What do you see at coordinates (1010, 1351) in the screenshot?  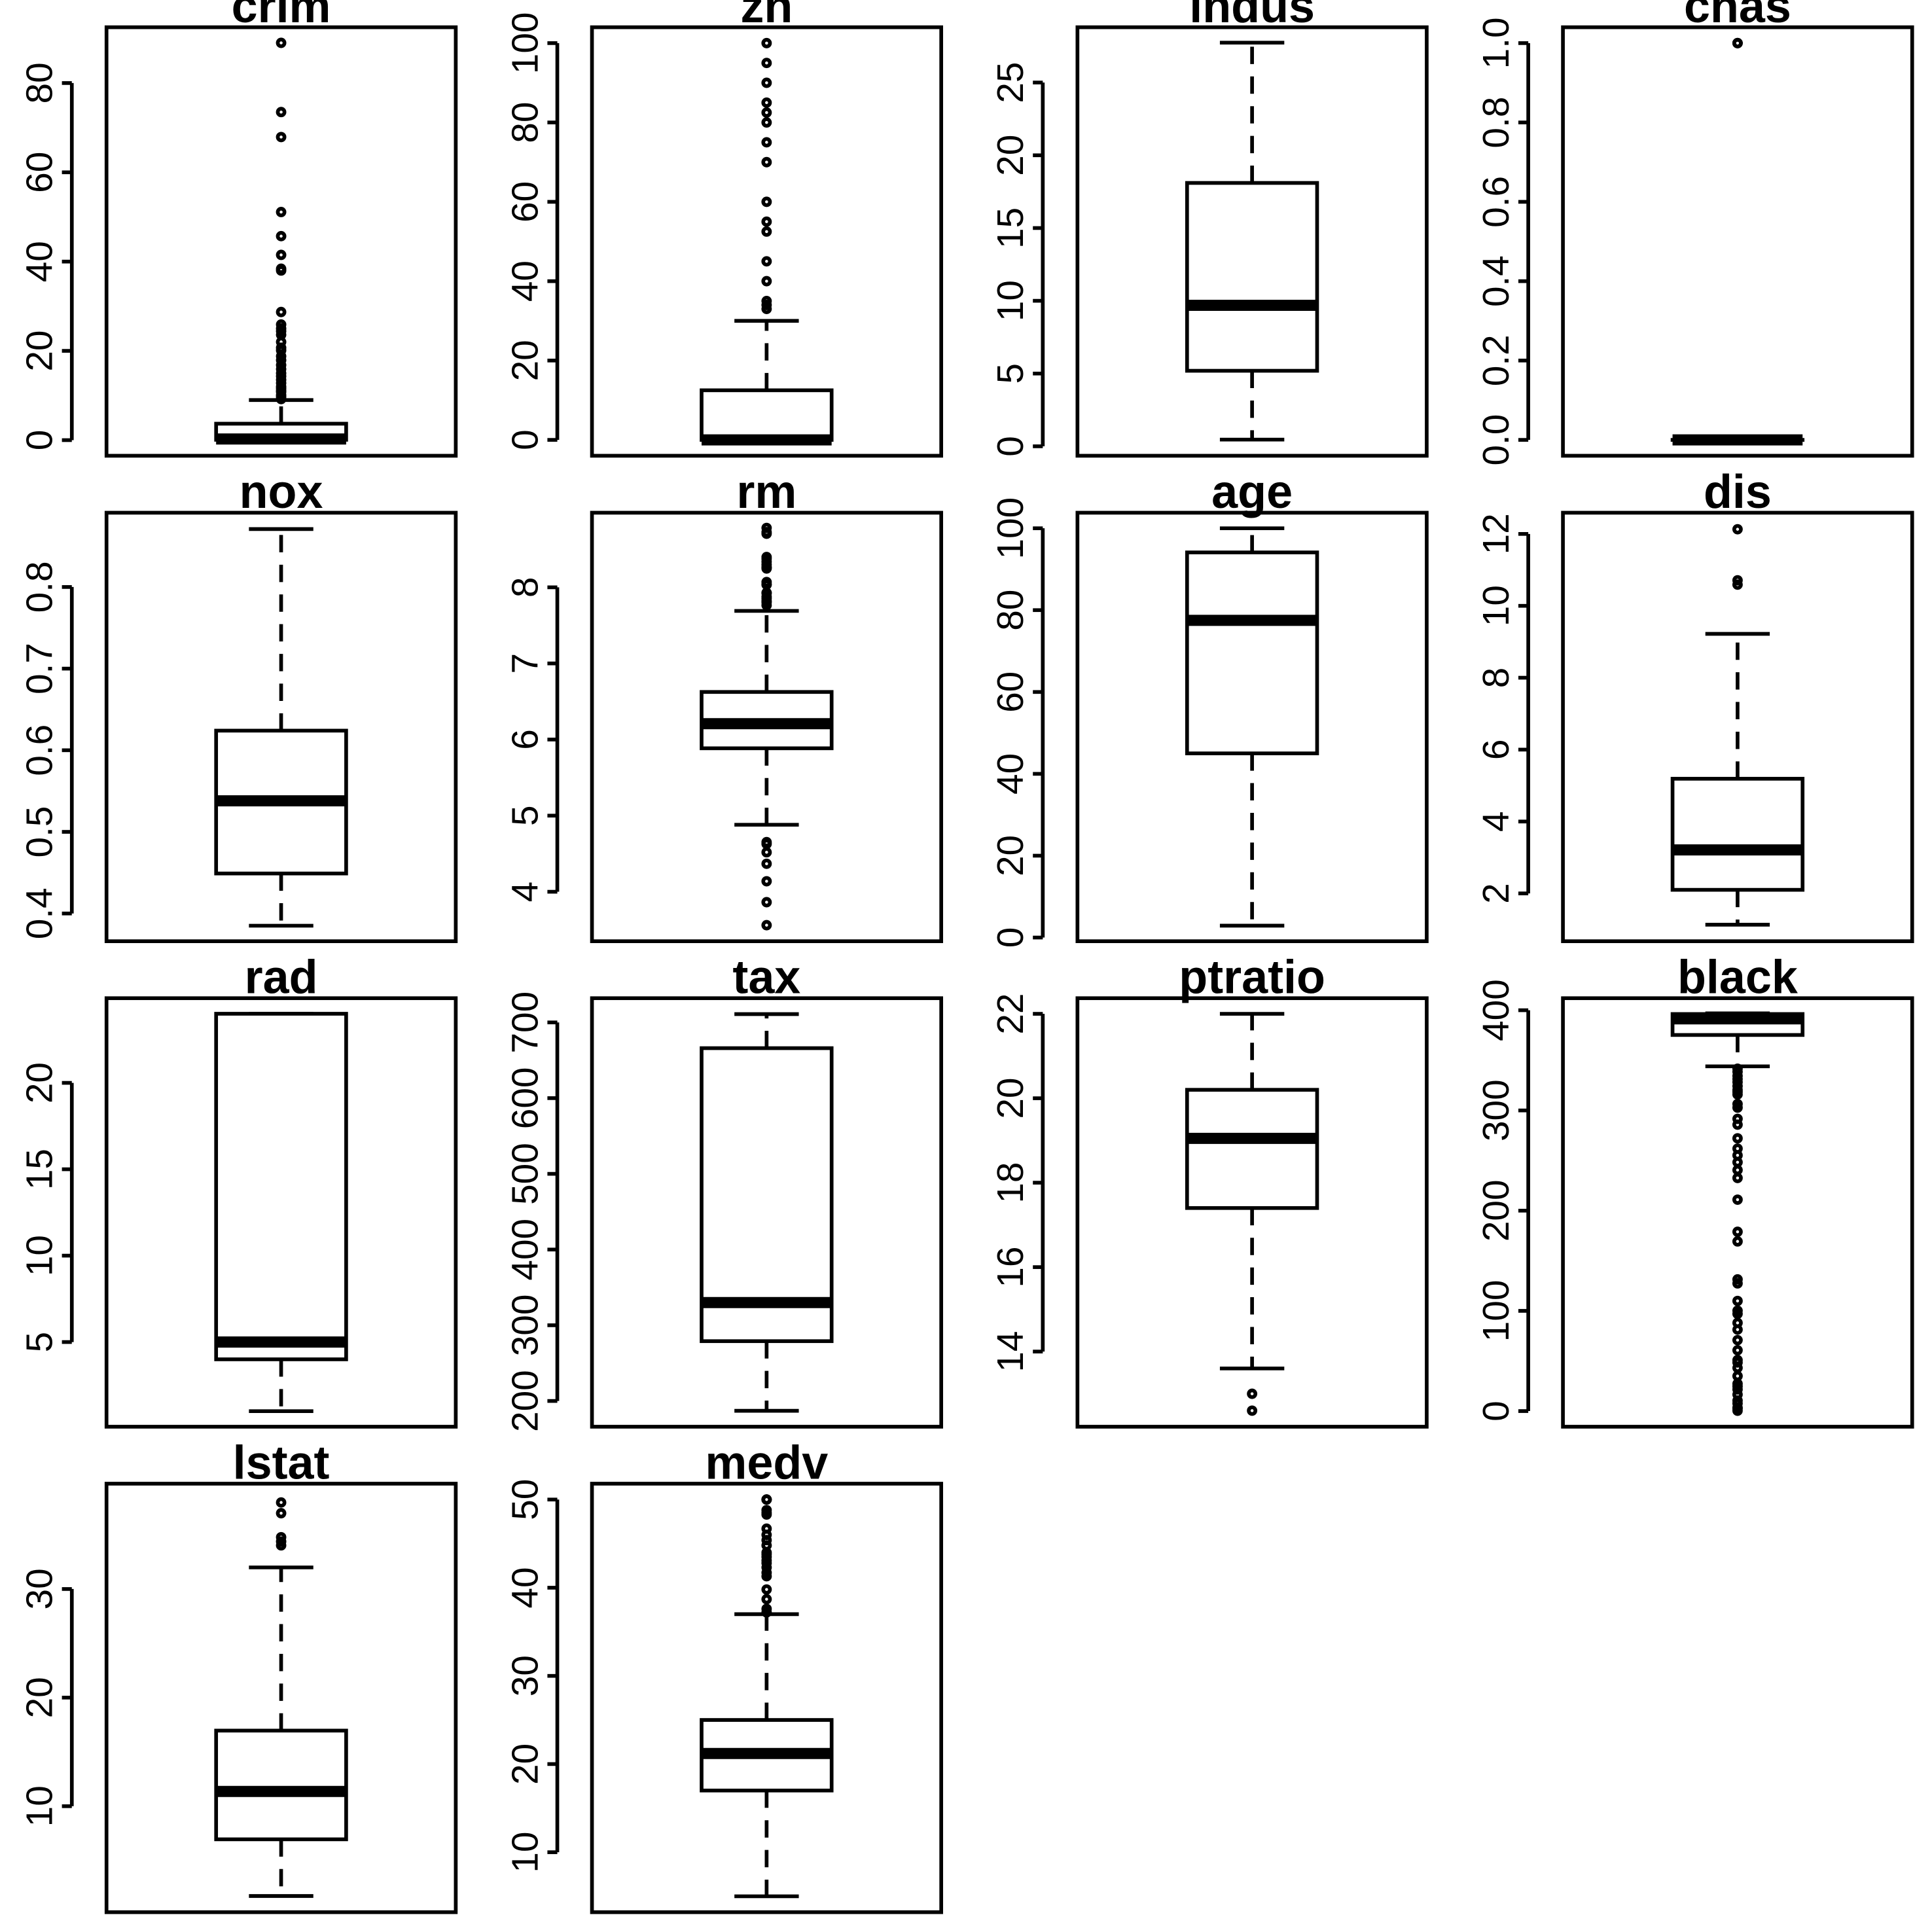 I see `y-tick-label: 14` at bounding box center [1010, 1351].